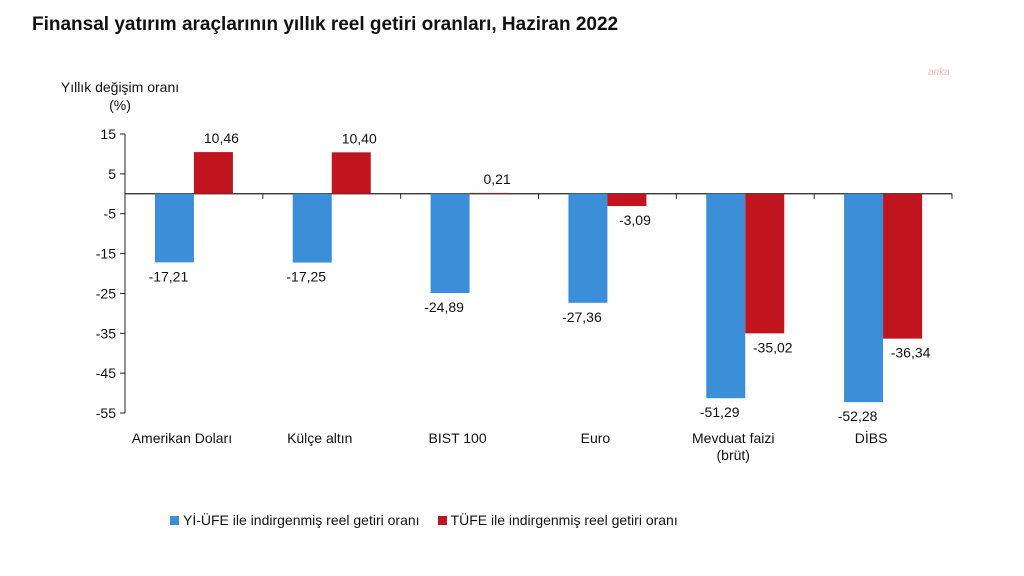 The image size is (1024, 576). What do you see at coordinates (635, 220) in the screenshot?
I see `data-label: -3,09` at bounding box center [635, 220].